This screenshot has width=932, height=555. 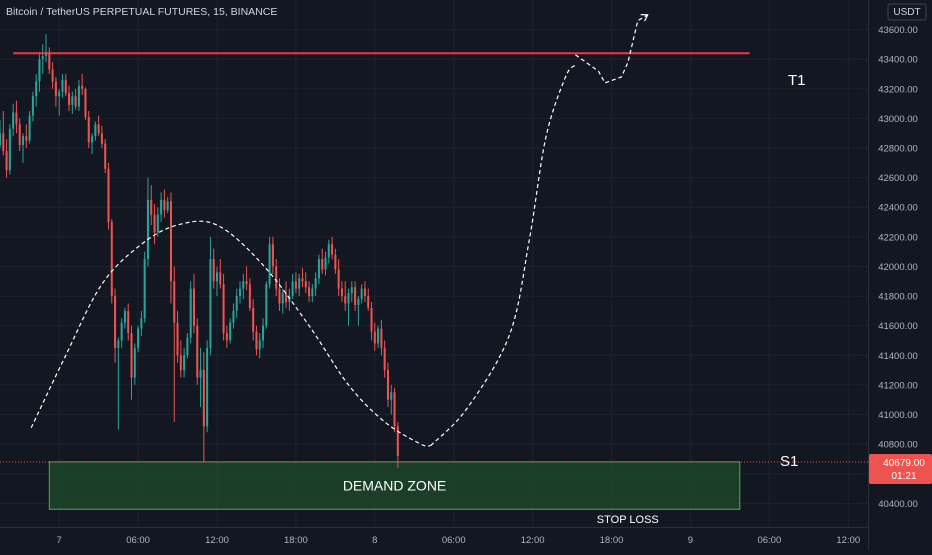 What do you see at coordinates (612, 49) in the screenshot?
I see `projected-target-path` at bounding box center [612, 49].